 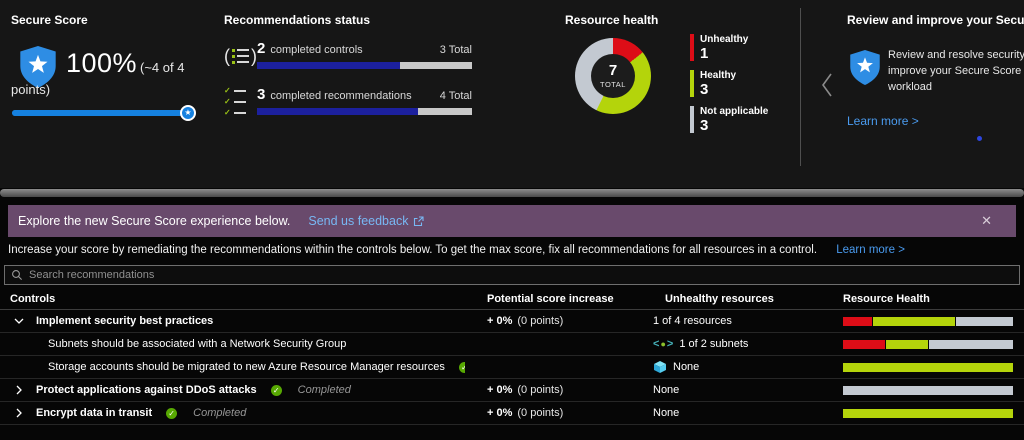 What do you see at coordinates (692, 119) in the screenshot?
I see `not-applicable-swatch` at bounding box center [692, 119].